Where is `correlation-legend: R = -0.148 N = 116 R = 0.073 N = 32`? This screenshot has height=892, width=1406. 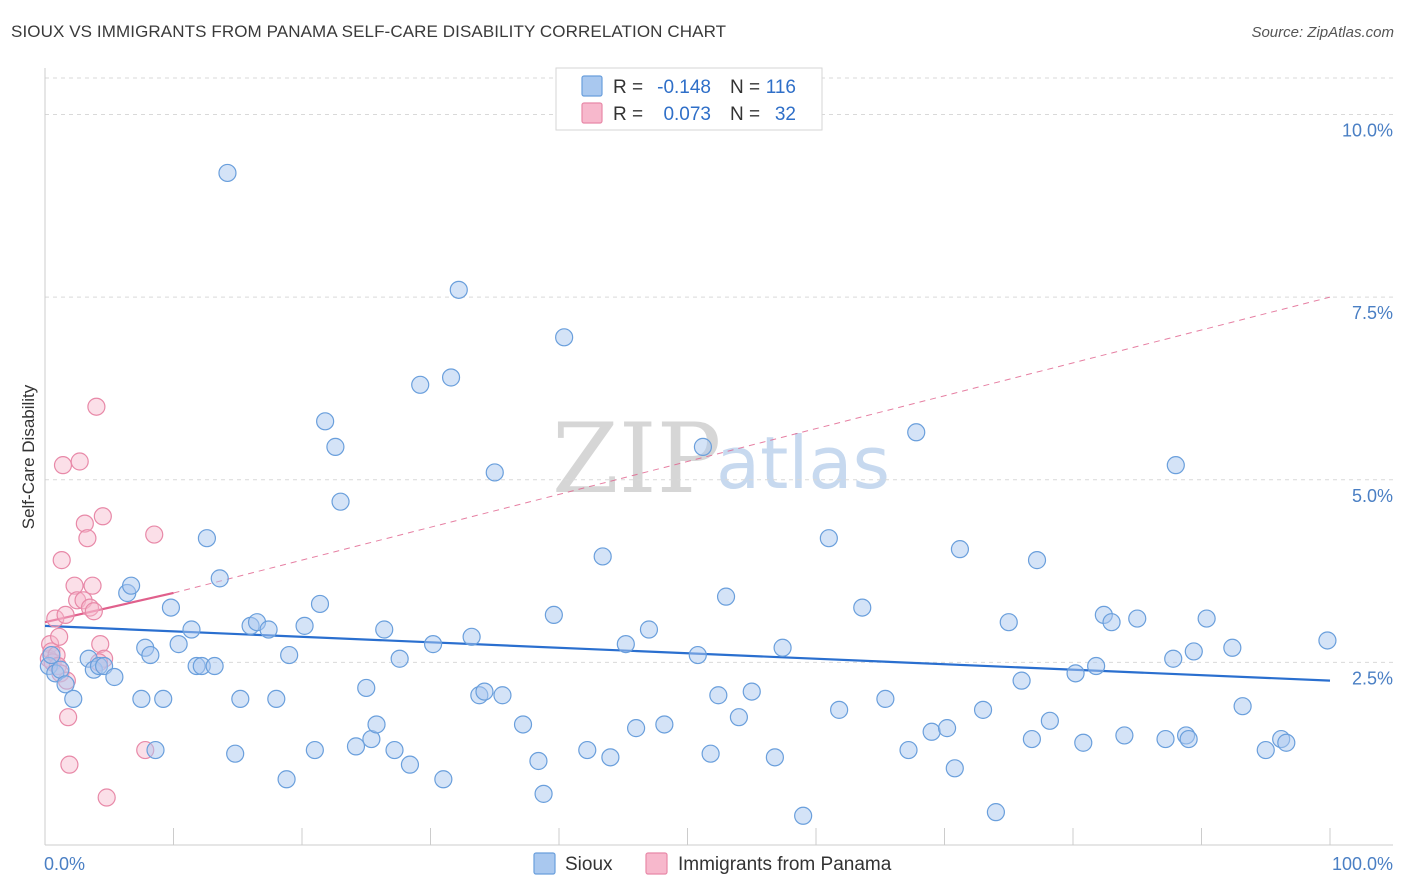 correlation-legend: R = -0.148 N = 116 R = 0.073 N = 32 is located at coordinates (689, 99).